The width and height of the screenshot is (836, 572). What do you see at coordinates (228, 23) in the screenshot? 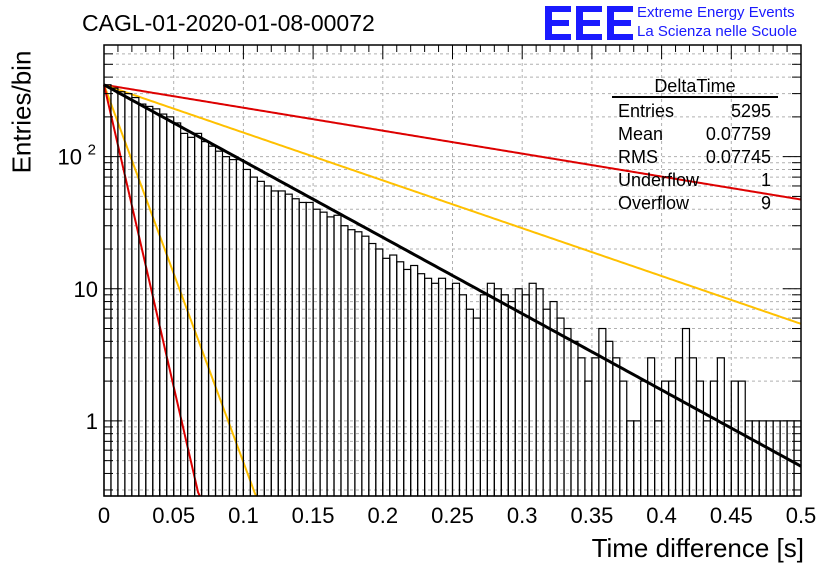
I see `run-title: CAGL-01-2020-01-08-00072` at bounding box center [228, 23].